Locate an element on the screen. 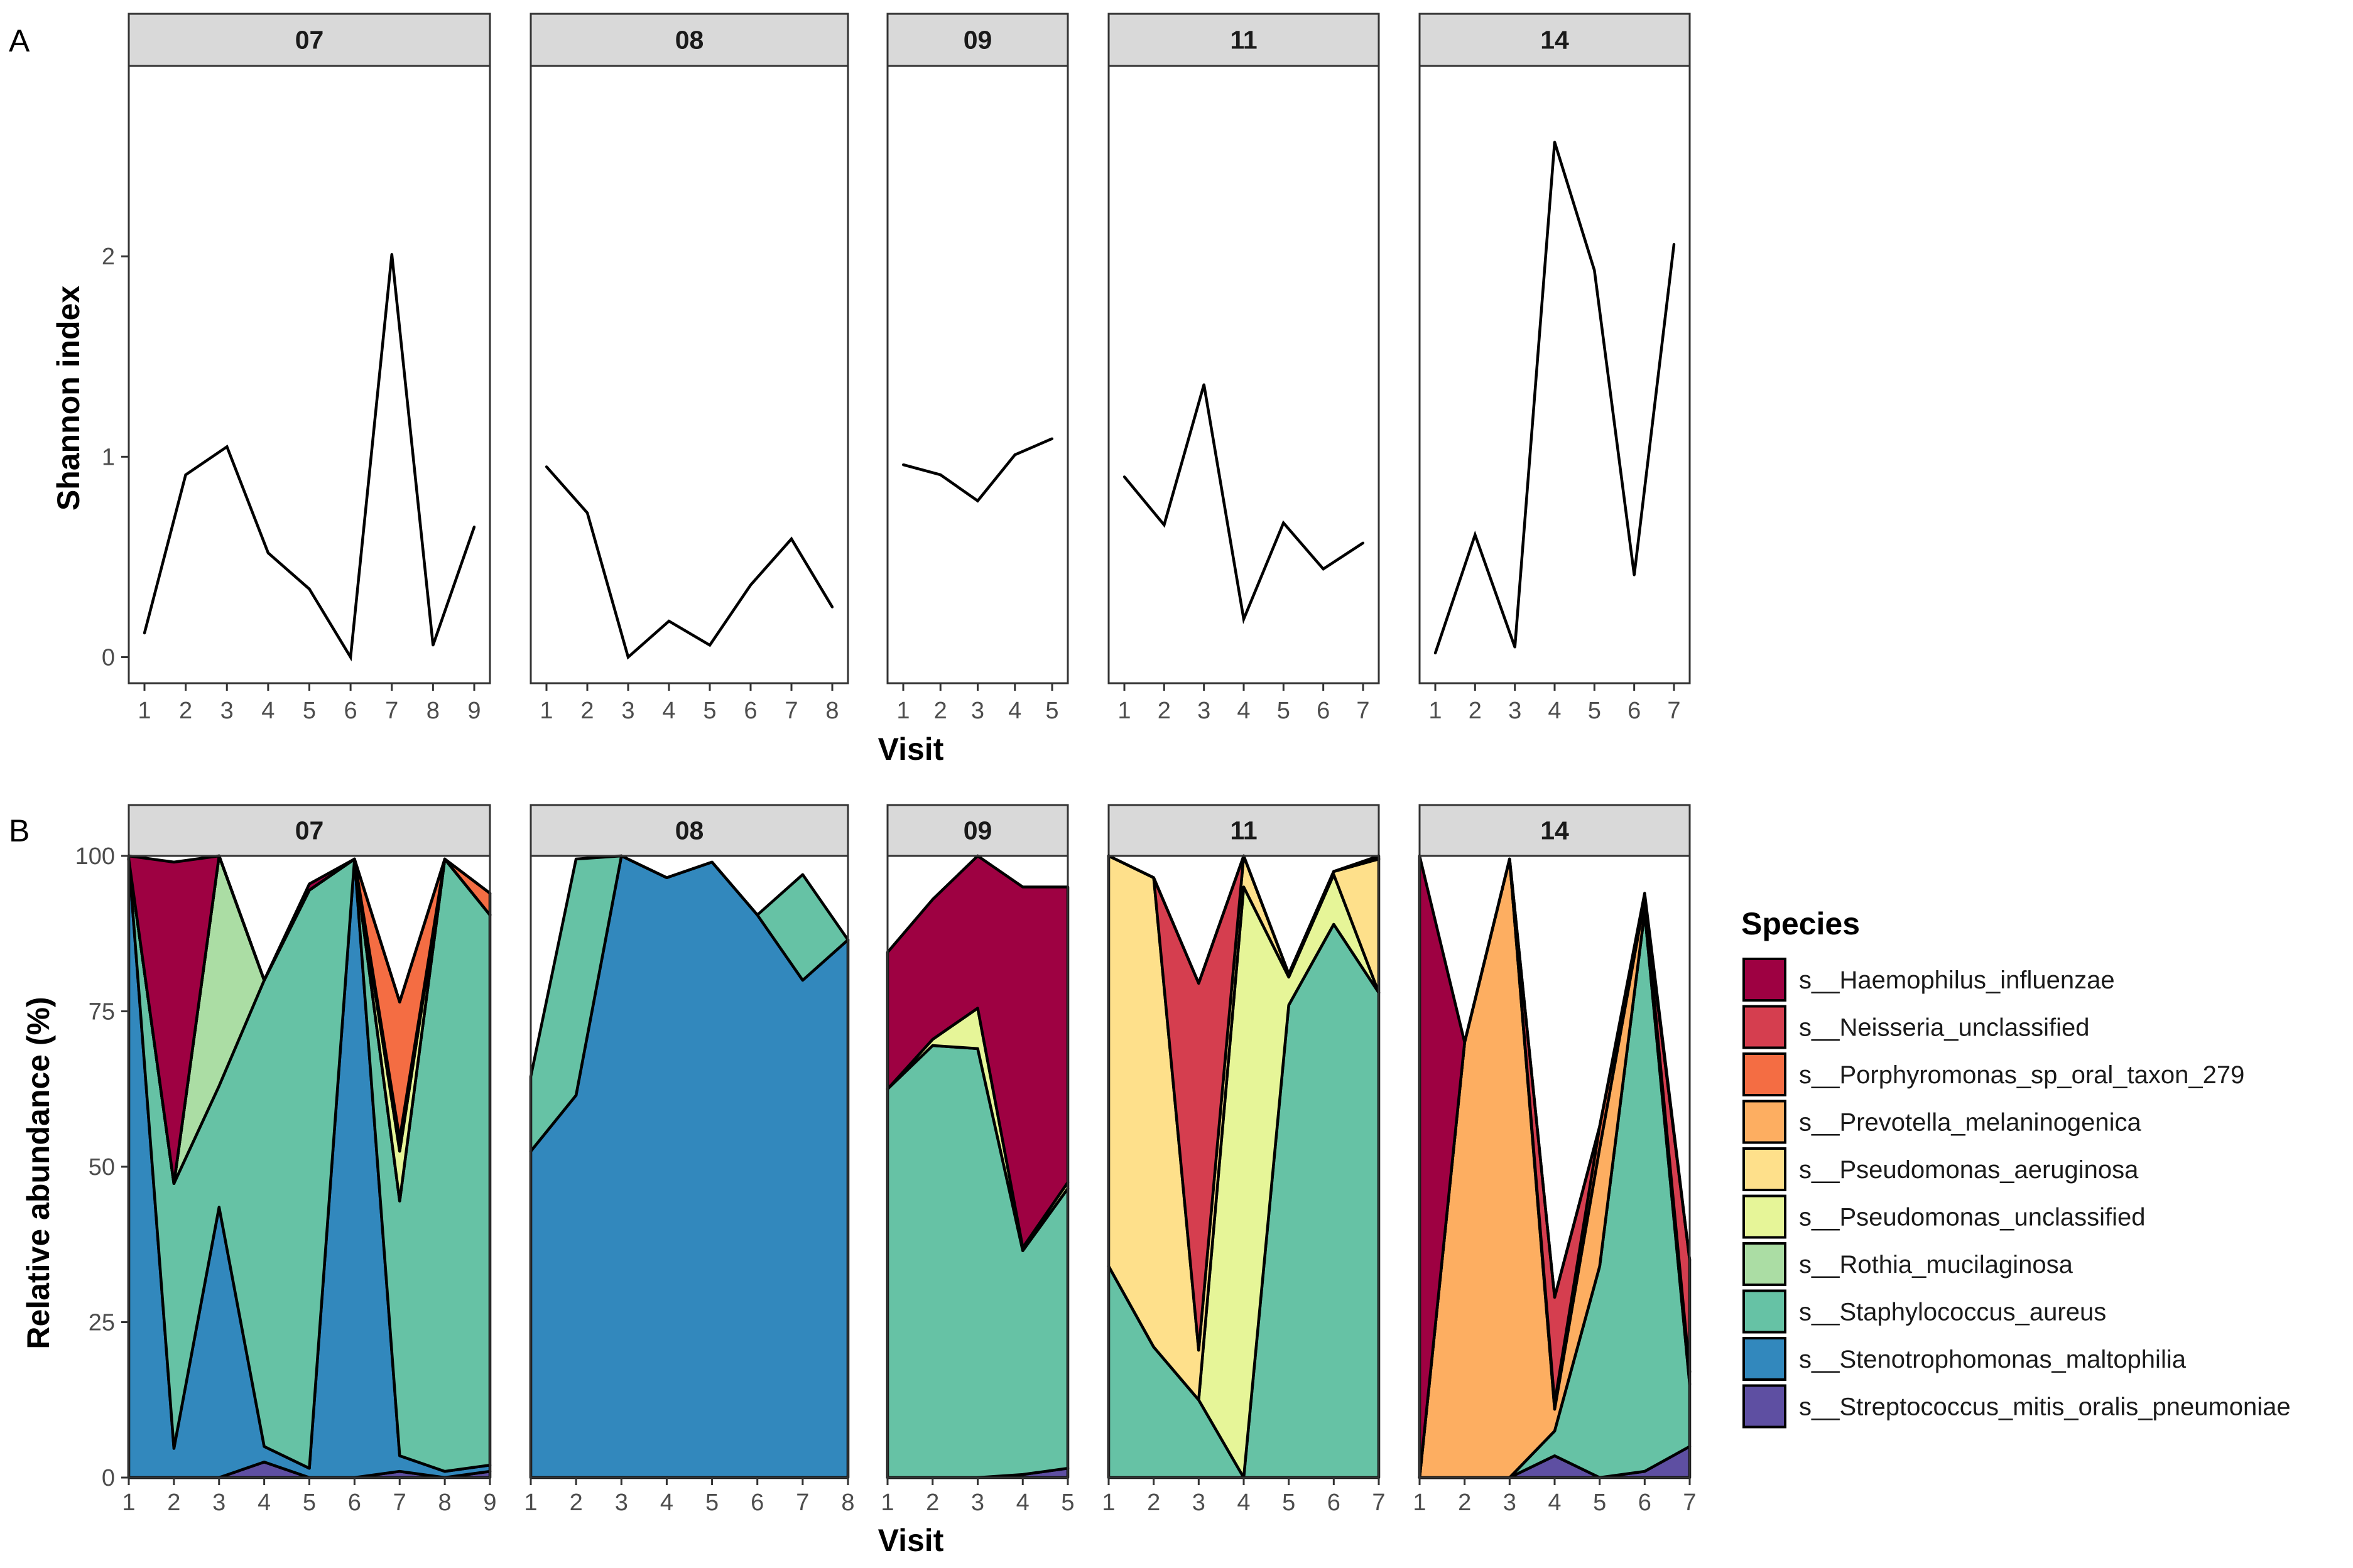 The image size is (2353, 1568). legend-label-neisseria-unclassified: s__Neisseria_unclassified is located at coordinates (1944, 1028).